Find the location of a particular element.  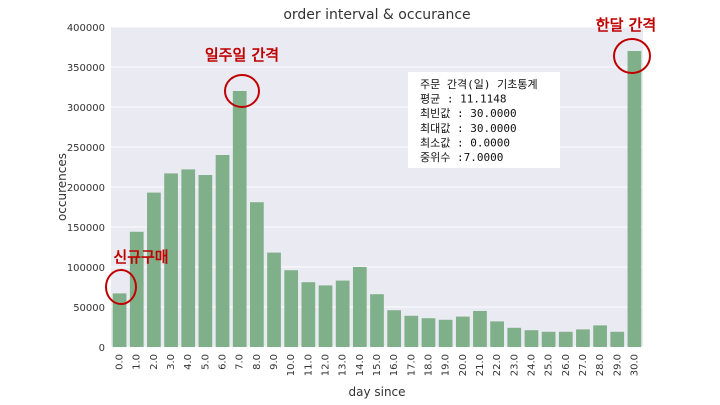

x-tick-label: 2.0 is located at coordinates (154, 362).